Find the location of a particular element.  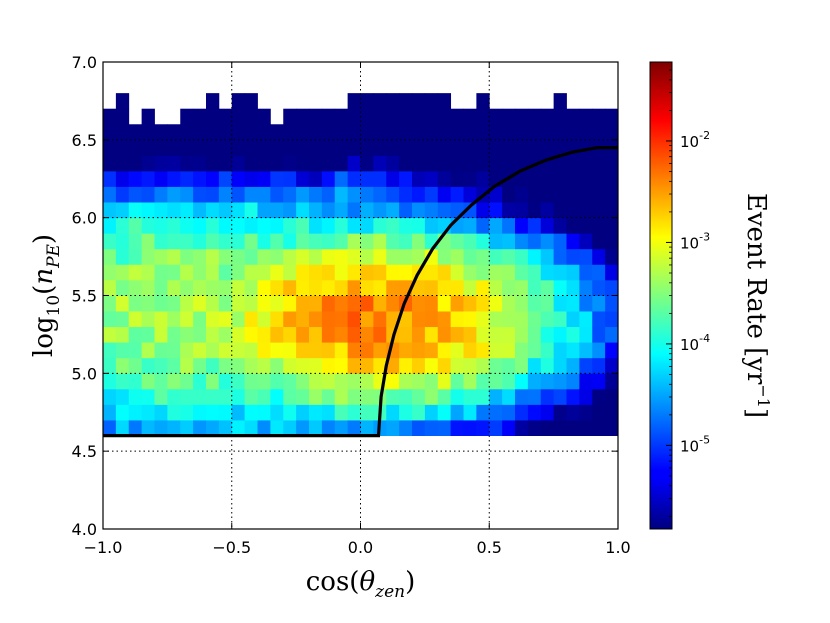

y-axis-label: log10(nPE) is located at coordinates (46, 295).